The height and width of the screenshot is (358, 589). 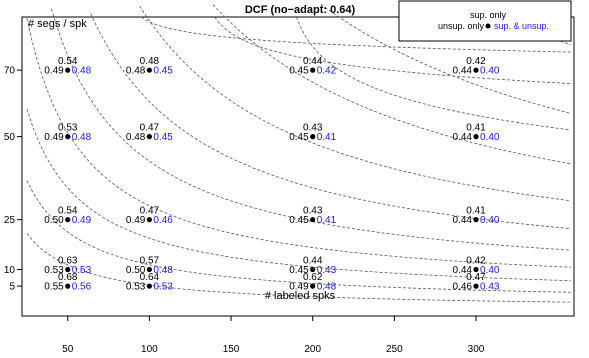 What do you see at coordinates (54, 287) in the screenshot?
I see `unsup-only-label: 0.55` at bounding box center [54, 287].